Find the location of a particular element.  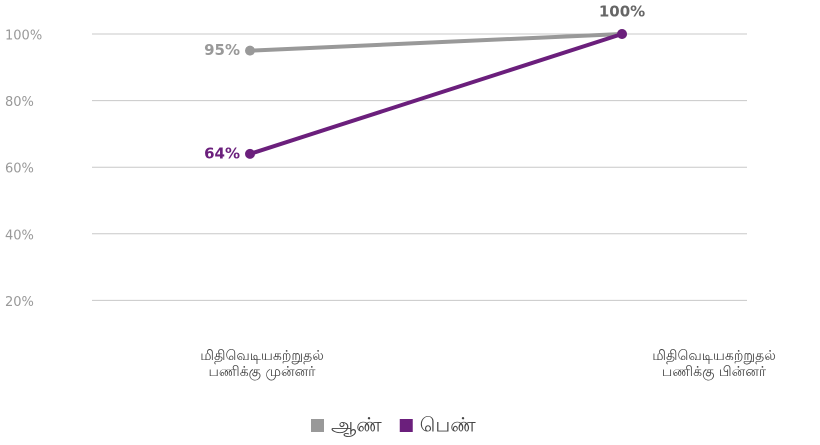

legend-label: பெண் is located at coordinates (448, 425).